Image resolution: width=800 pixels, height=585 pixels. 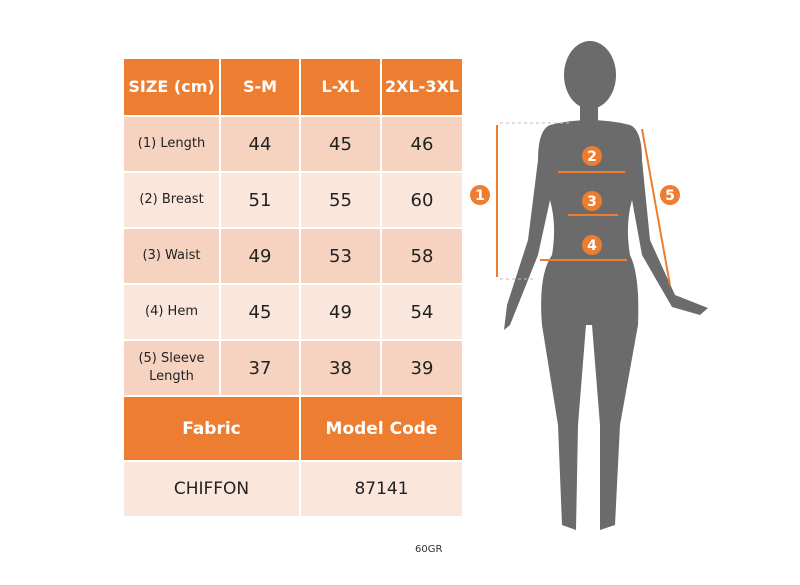 I want to click on footer-code: 60GR, so click(x=429, y=549).